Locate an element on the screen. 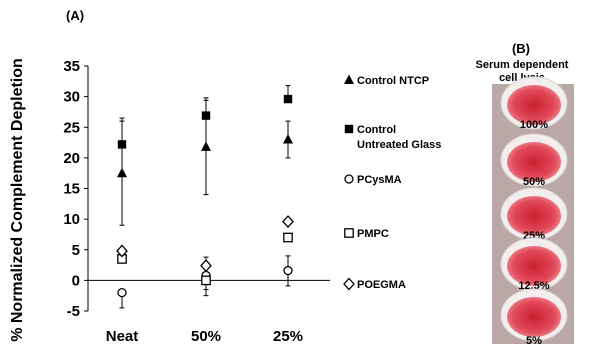 Image resolution: width=598 pixels, height=344 pixels. y-tick-label: -5 is located at coordinates (73, 311).